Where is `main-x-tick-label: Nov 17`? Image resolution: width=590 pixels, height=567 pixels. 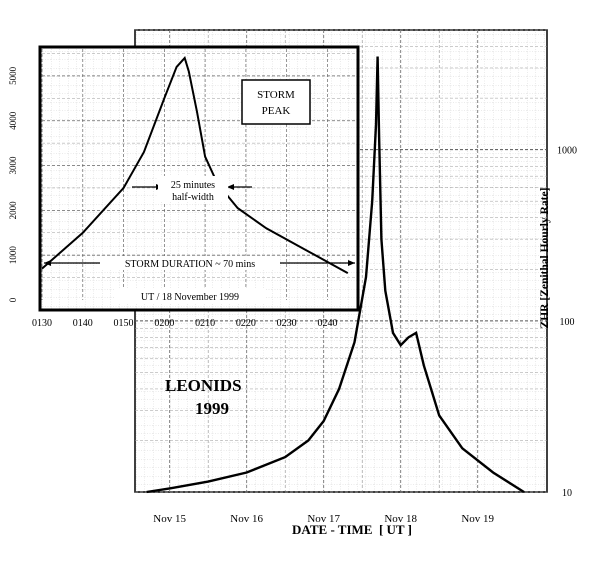 main-x-tick-label: Nov 17 is located at coordinates (323, 519).